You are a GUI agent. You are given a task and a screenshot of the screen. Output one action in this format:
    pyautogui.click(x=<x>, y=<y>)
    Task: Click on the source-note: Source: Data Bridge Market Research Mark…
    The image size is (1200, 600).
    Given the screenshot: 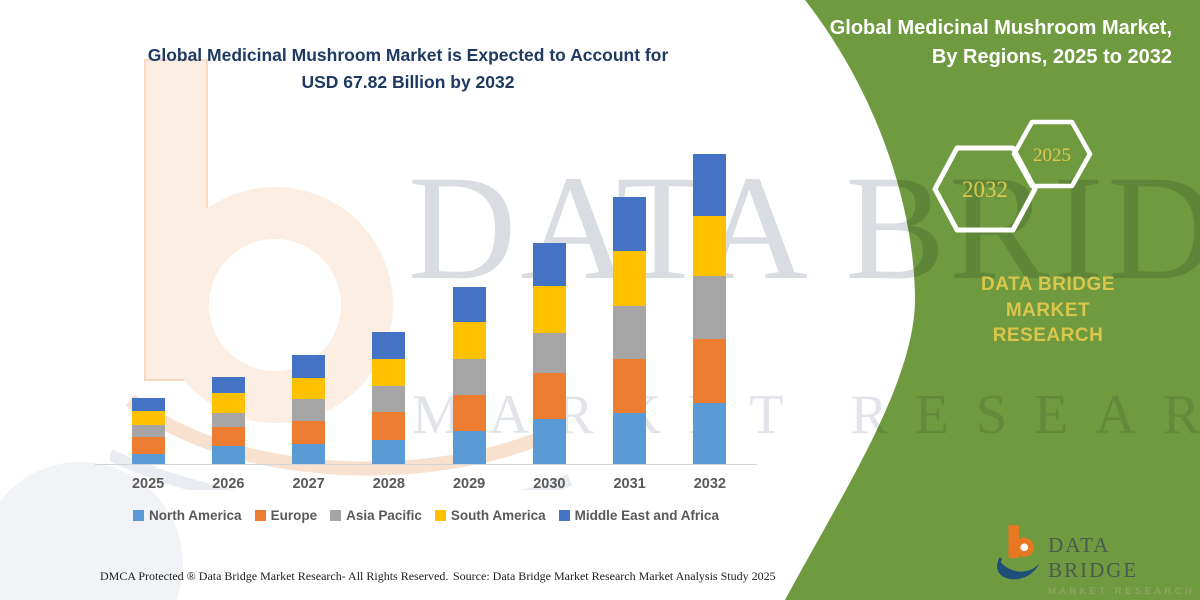 What is the action you would take?
    pyautogui.click(x=614, y=576)
    